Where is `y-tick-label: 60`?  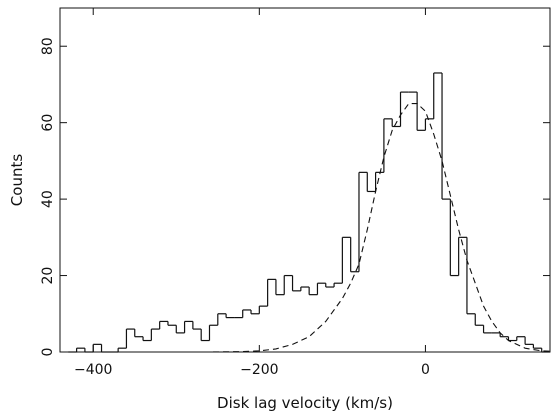 y-tick-label: 60 is located at coordinates (48, 123).